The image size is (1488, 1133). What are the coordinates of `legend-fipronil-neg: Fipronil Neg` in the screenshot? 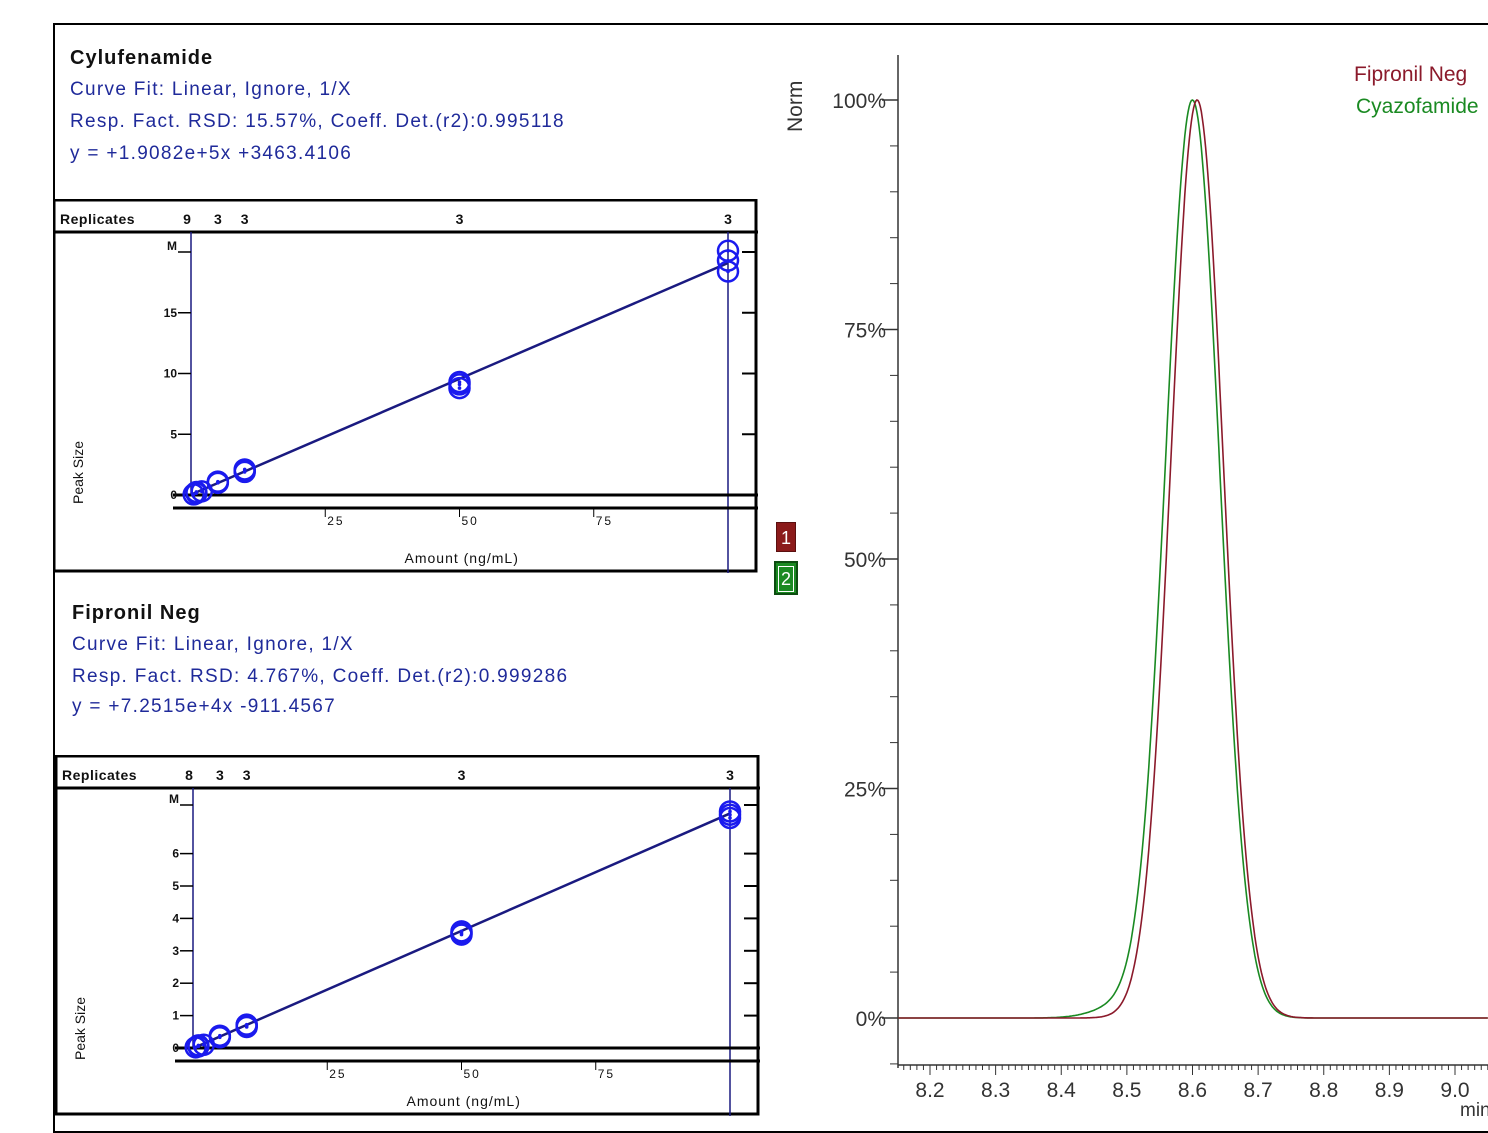 It's located at (1411, 74).